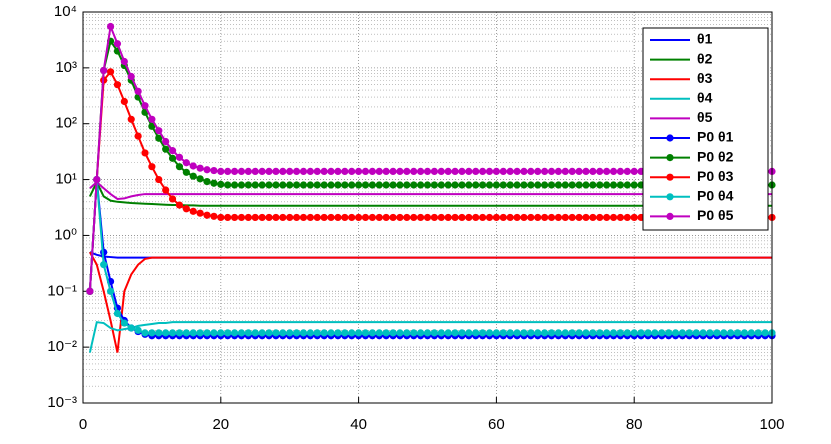 This screenshot has width=831, height=444. Describe the element at coordinates (705, 98) in the screenshot. I see `legend-label: θ4` at that location.